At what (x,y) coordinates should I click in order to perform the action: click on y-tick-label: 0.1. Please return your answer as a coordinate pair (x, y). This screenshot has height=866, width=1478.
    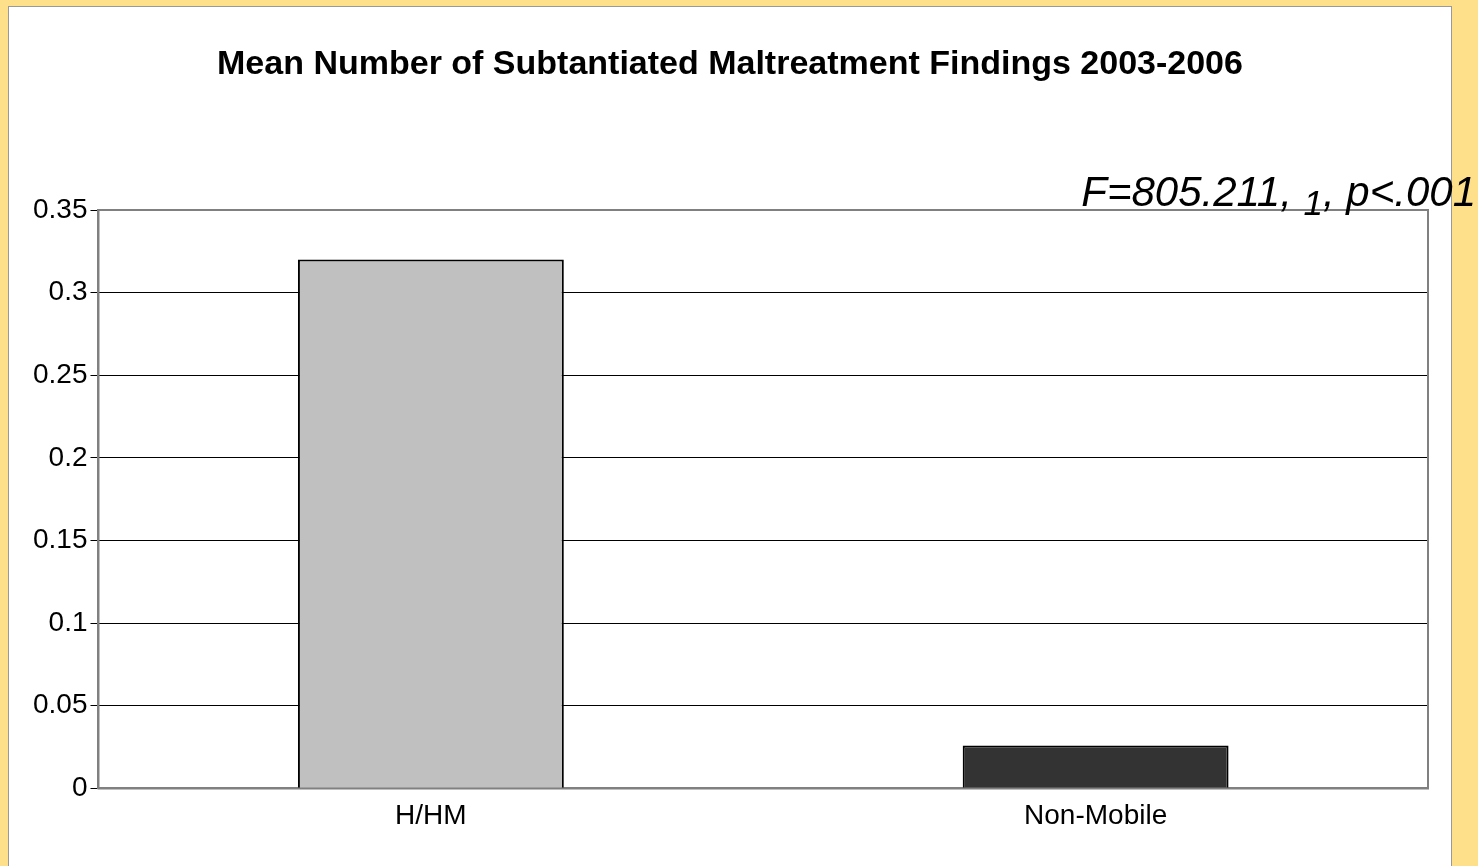
    Looking at the image, I should click on (68, 621).